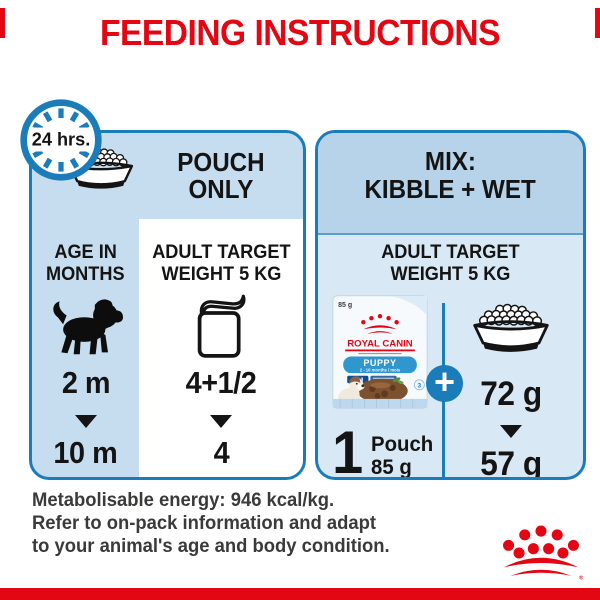  I want to click on age-end-text: 10 m, so click(85, 452).